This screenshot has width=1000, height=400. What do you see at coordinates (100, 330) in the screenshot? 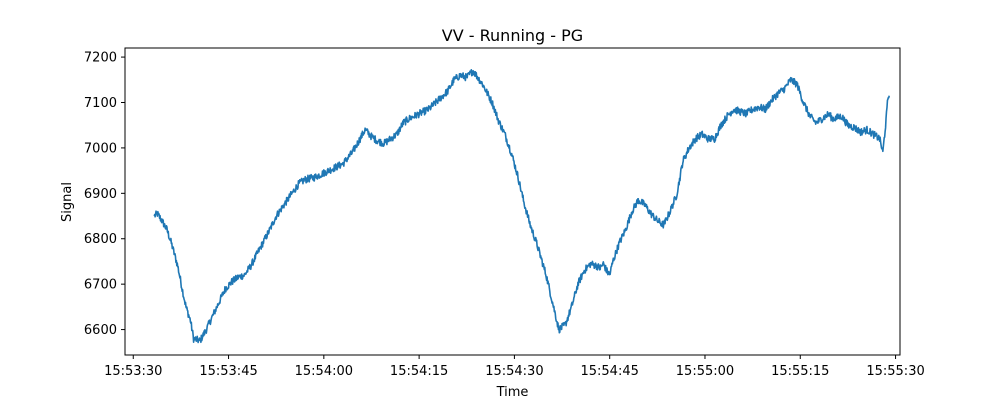
I see `y-tick-label: 6600` at bounding box center [100, 330].